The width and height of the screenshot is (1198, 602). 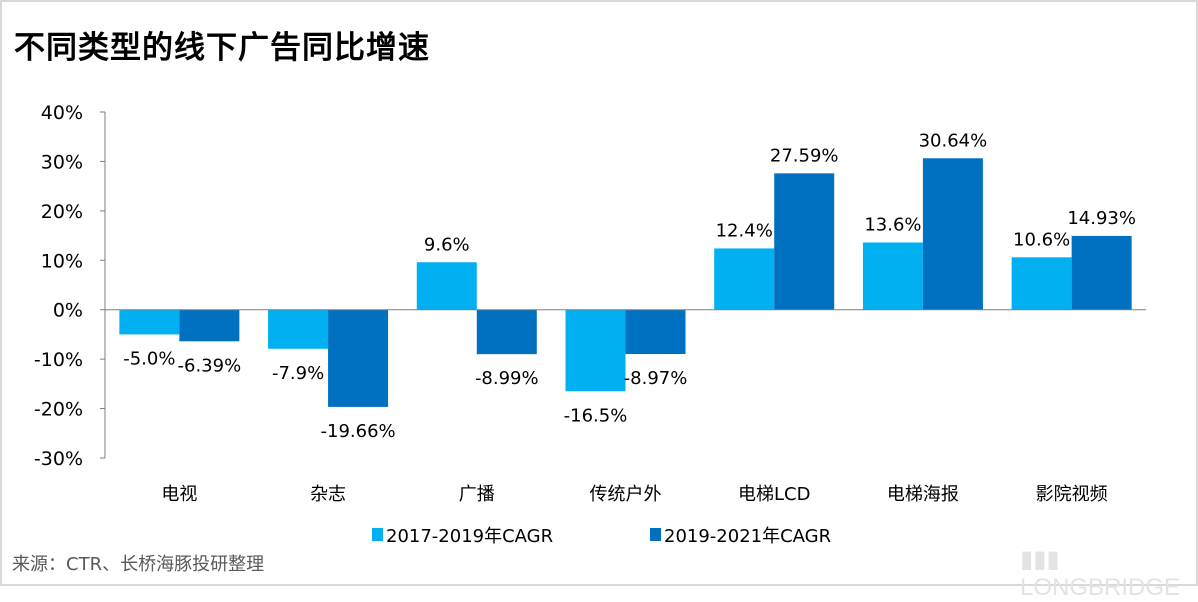 I want to click on data-label: -8.99%, so click(x=507, y=378).